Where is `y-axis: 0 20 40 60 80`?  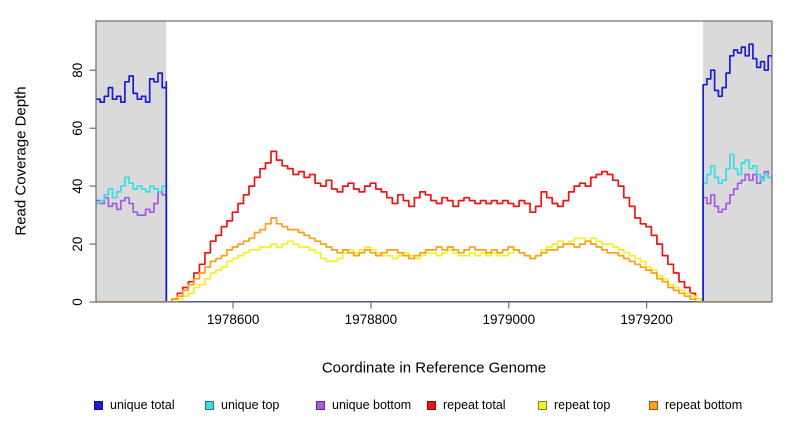 y-axis: 0 20 40 60 80 is located at coordinates (83, 184).